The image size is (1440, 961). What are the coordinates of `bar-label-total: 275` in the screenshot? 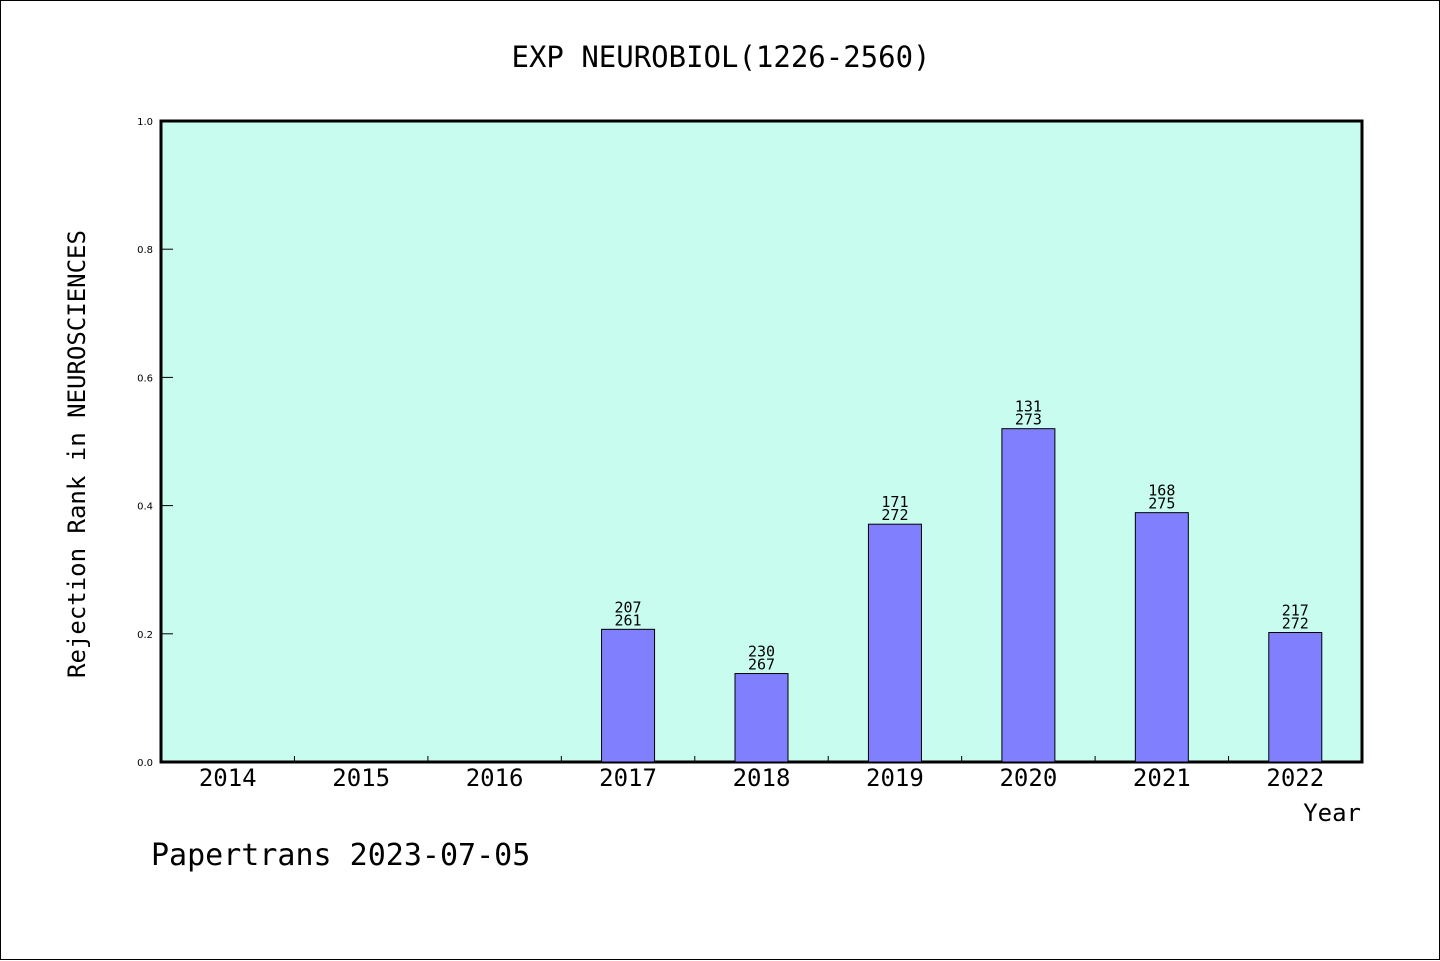 It's located at (1161, 504).